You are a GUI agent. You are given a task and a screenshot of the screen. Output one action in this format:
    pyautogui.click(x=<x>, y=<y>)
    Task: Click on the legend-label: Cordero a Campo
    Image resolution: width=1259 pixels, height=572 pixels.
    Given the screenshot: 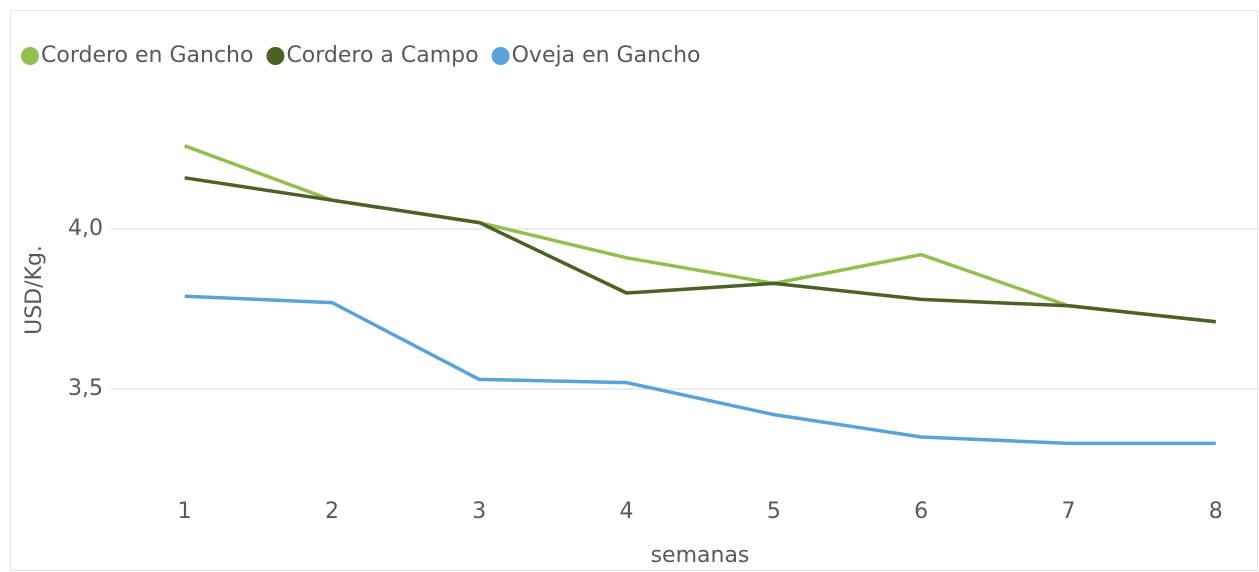 What is the action you would take?
    pyautogui.click(x=382, y=55)
    